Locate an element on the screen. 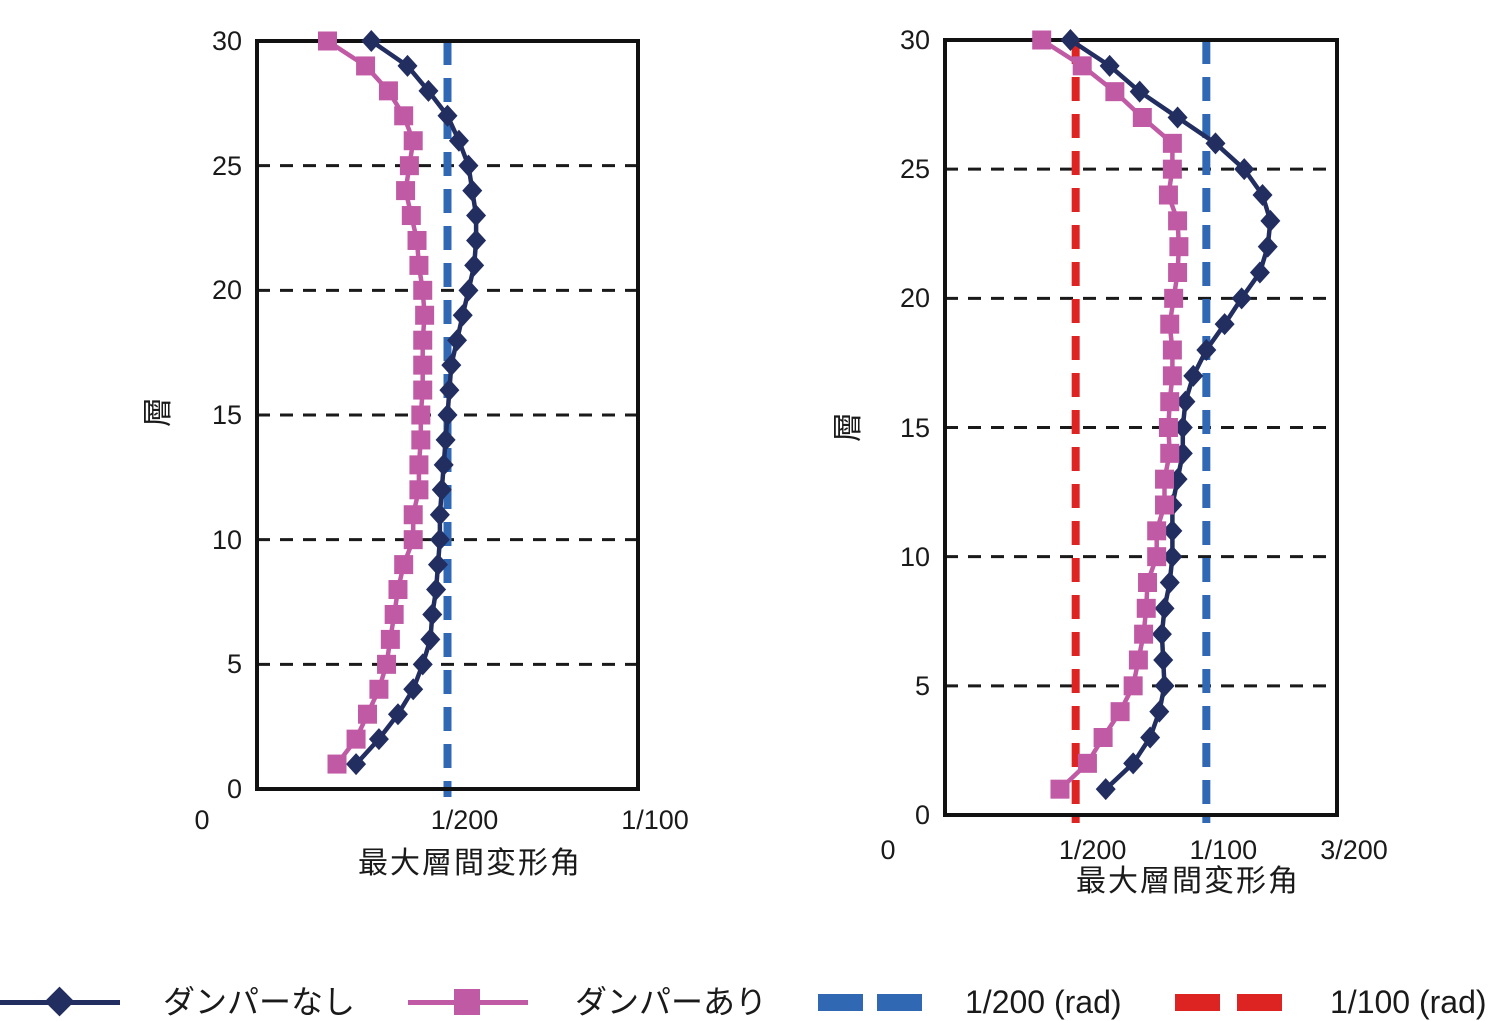 Image resolution: width=1490 pixels, height=1021 pixels. x-tick-label: 0 is located at coordinates (888, 850).